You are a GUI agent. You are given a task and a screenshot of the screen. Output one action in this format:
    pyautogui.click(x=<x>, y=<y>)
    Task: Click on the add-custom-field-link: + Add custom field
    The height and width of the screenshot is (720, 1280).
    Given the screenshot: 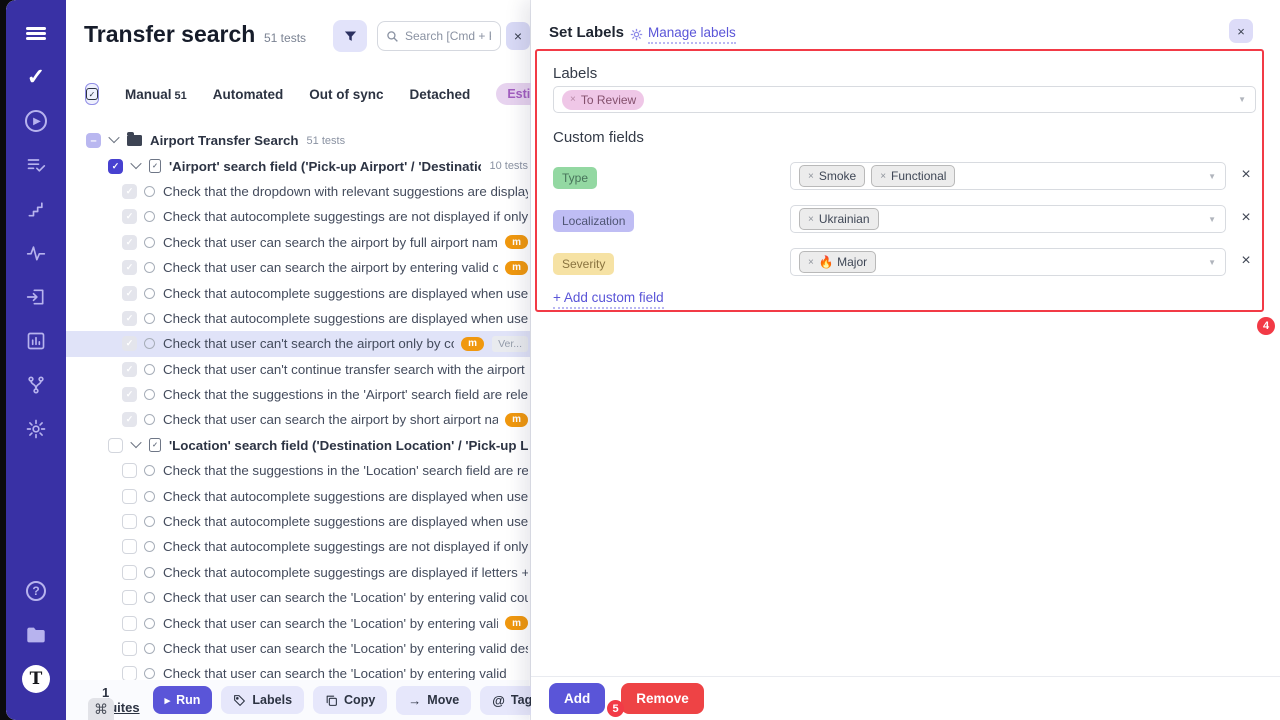 What is the action you would take?
    pyautogui.click(x=608, y=299)
    